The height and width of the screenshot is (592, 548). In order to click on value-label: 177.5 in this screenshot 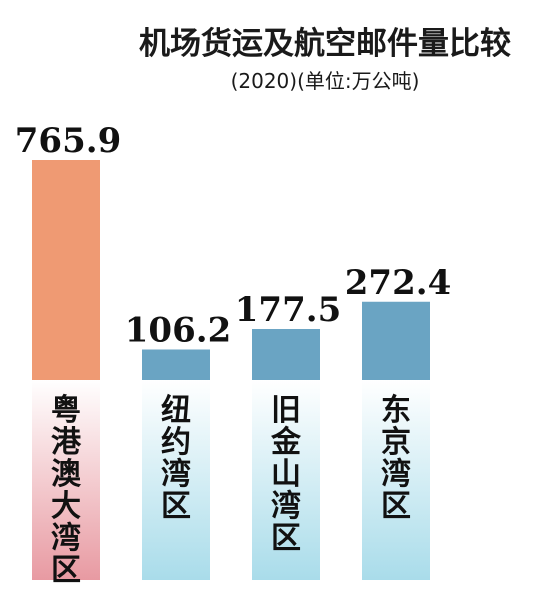, I will do `click(288, 310)`.